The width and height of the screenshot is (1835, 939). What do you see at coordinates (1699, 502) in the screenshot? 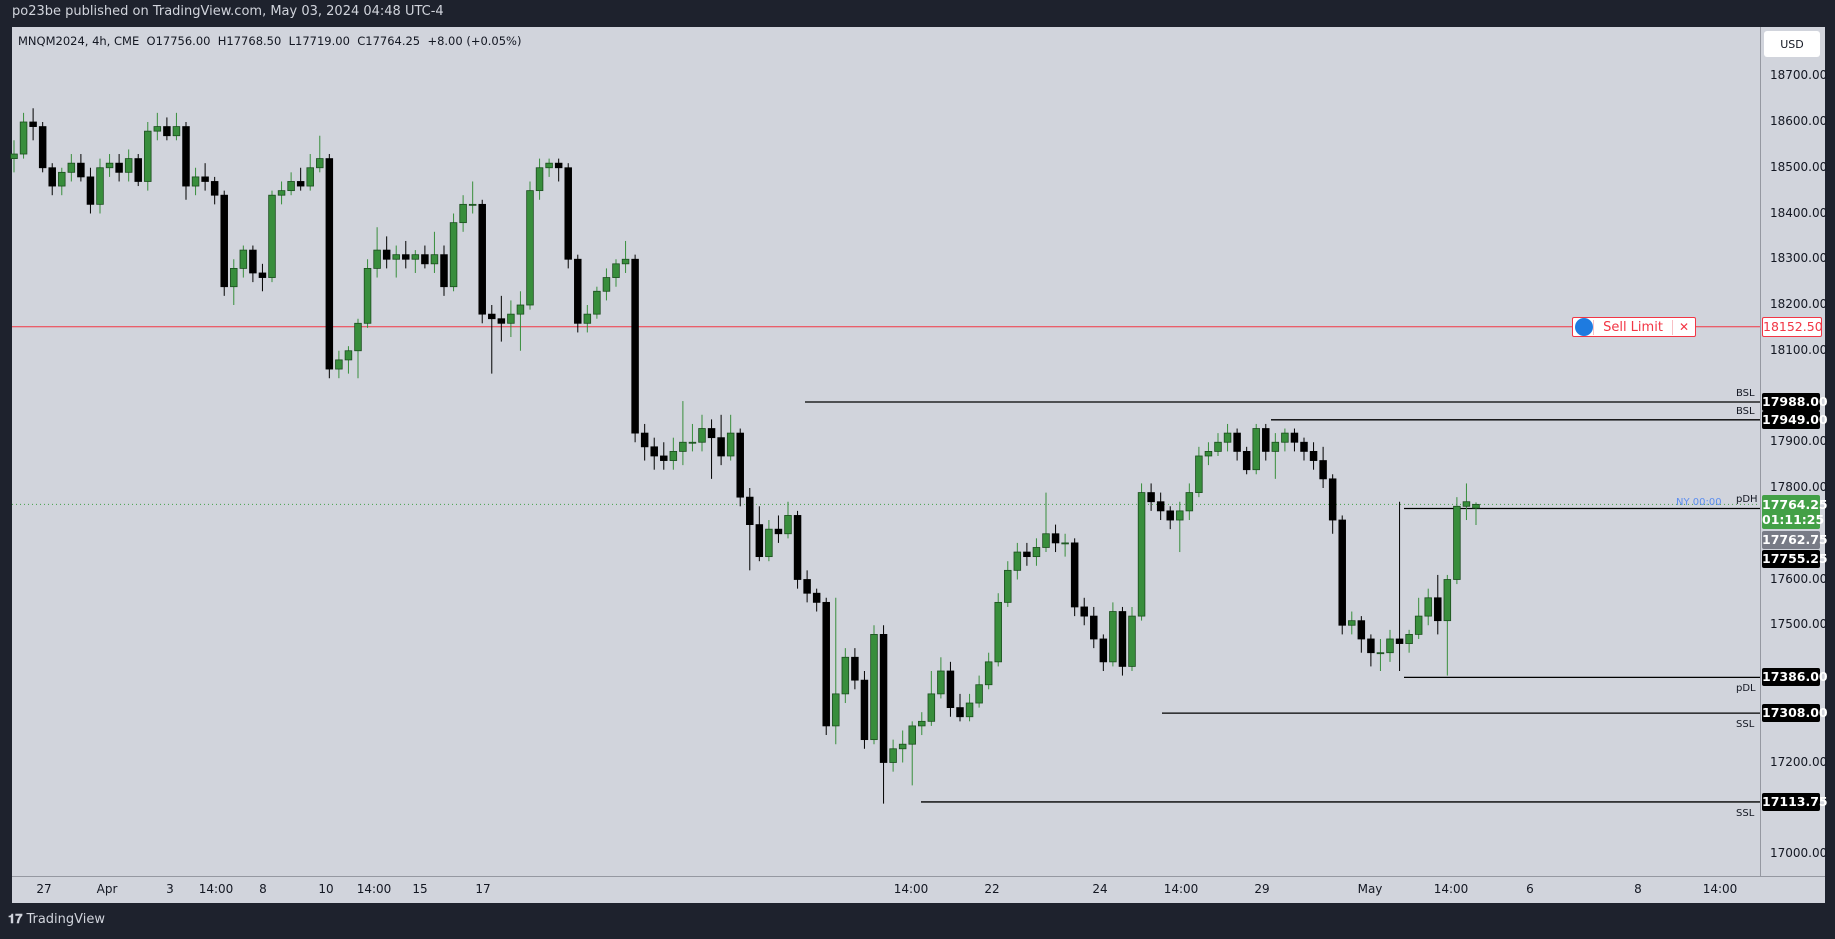
I see `ny-session-label: NY 00:00` at bounding box center [1699, 502].